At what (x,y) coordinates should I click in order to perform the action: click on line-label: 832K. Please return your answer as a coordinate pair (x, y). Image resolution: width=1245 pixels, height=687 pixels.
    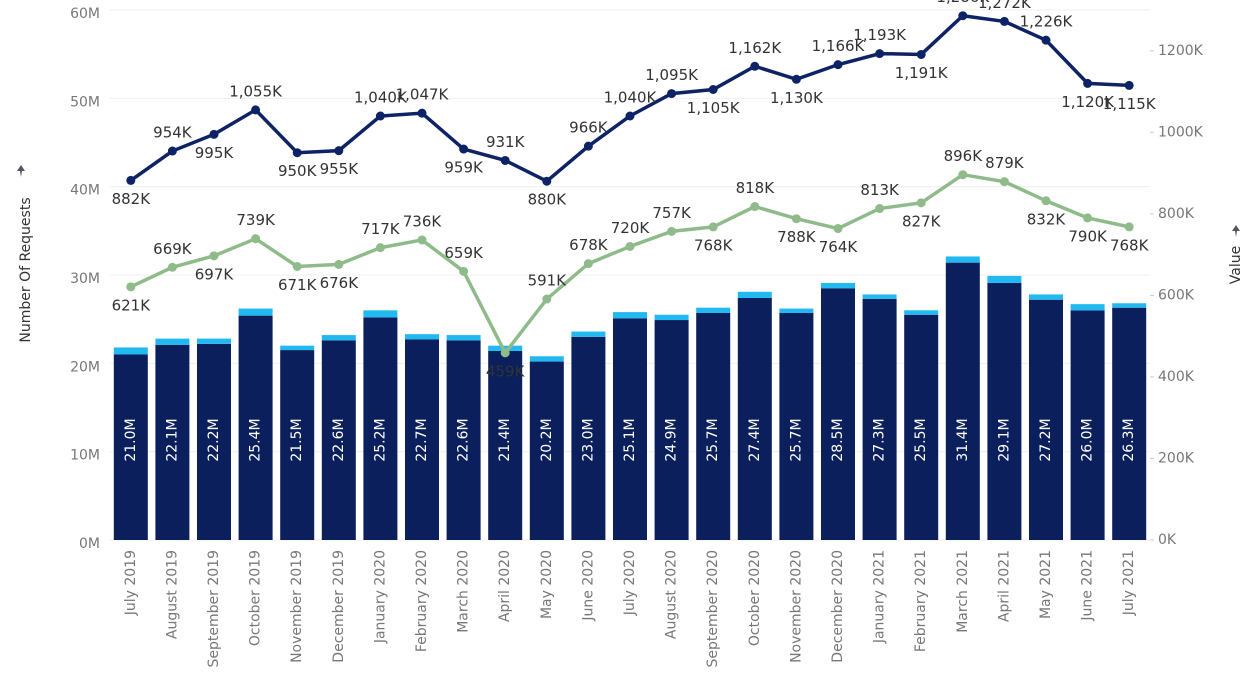
    Looking at the image, I should click on (1047, 219).